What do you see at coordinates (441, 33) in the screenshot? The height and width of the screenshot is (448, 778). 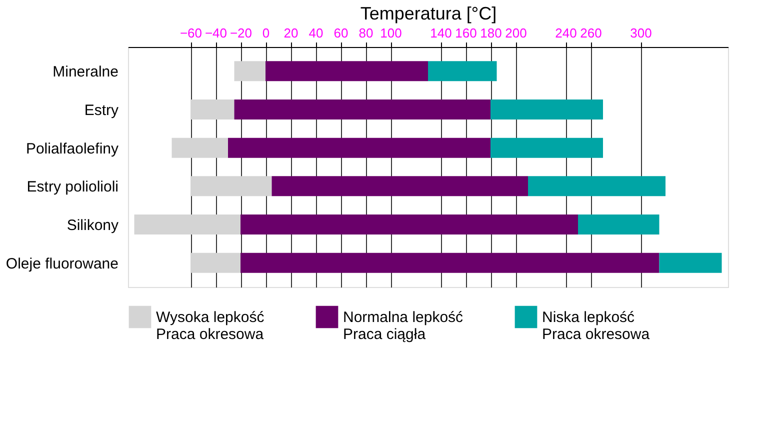 I see `x-tick-label: 140` at bounding box center [441, 33].